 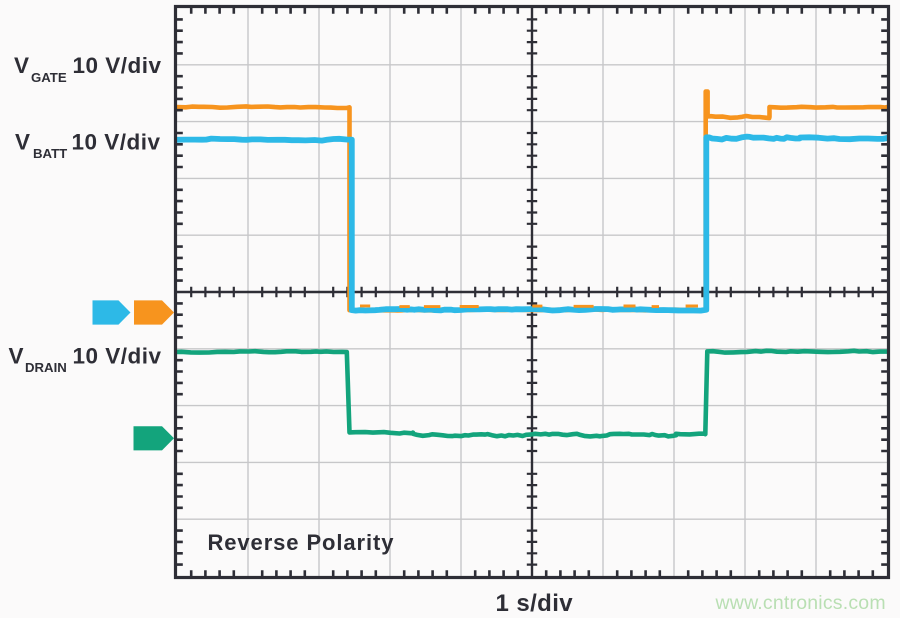 What do you see at coordinates (535, 603) in the screenshot?
I see `svg-text: 1 s/div` at bounding box center [535, 603].